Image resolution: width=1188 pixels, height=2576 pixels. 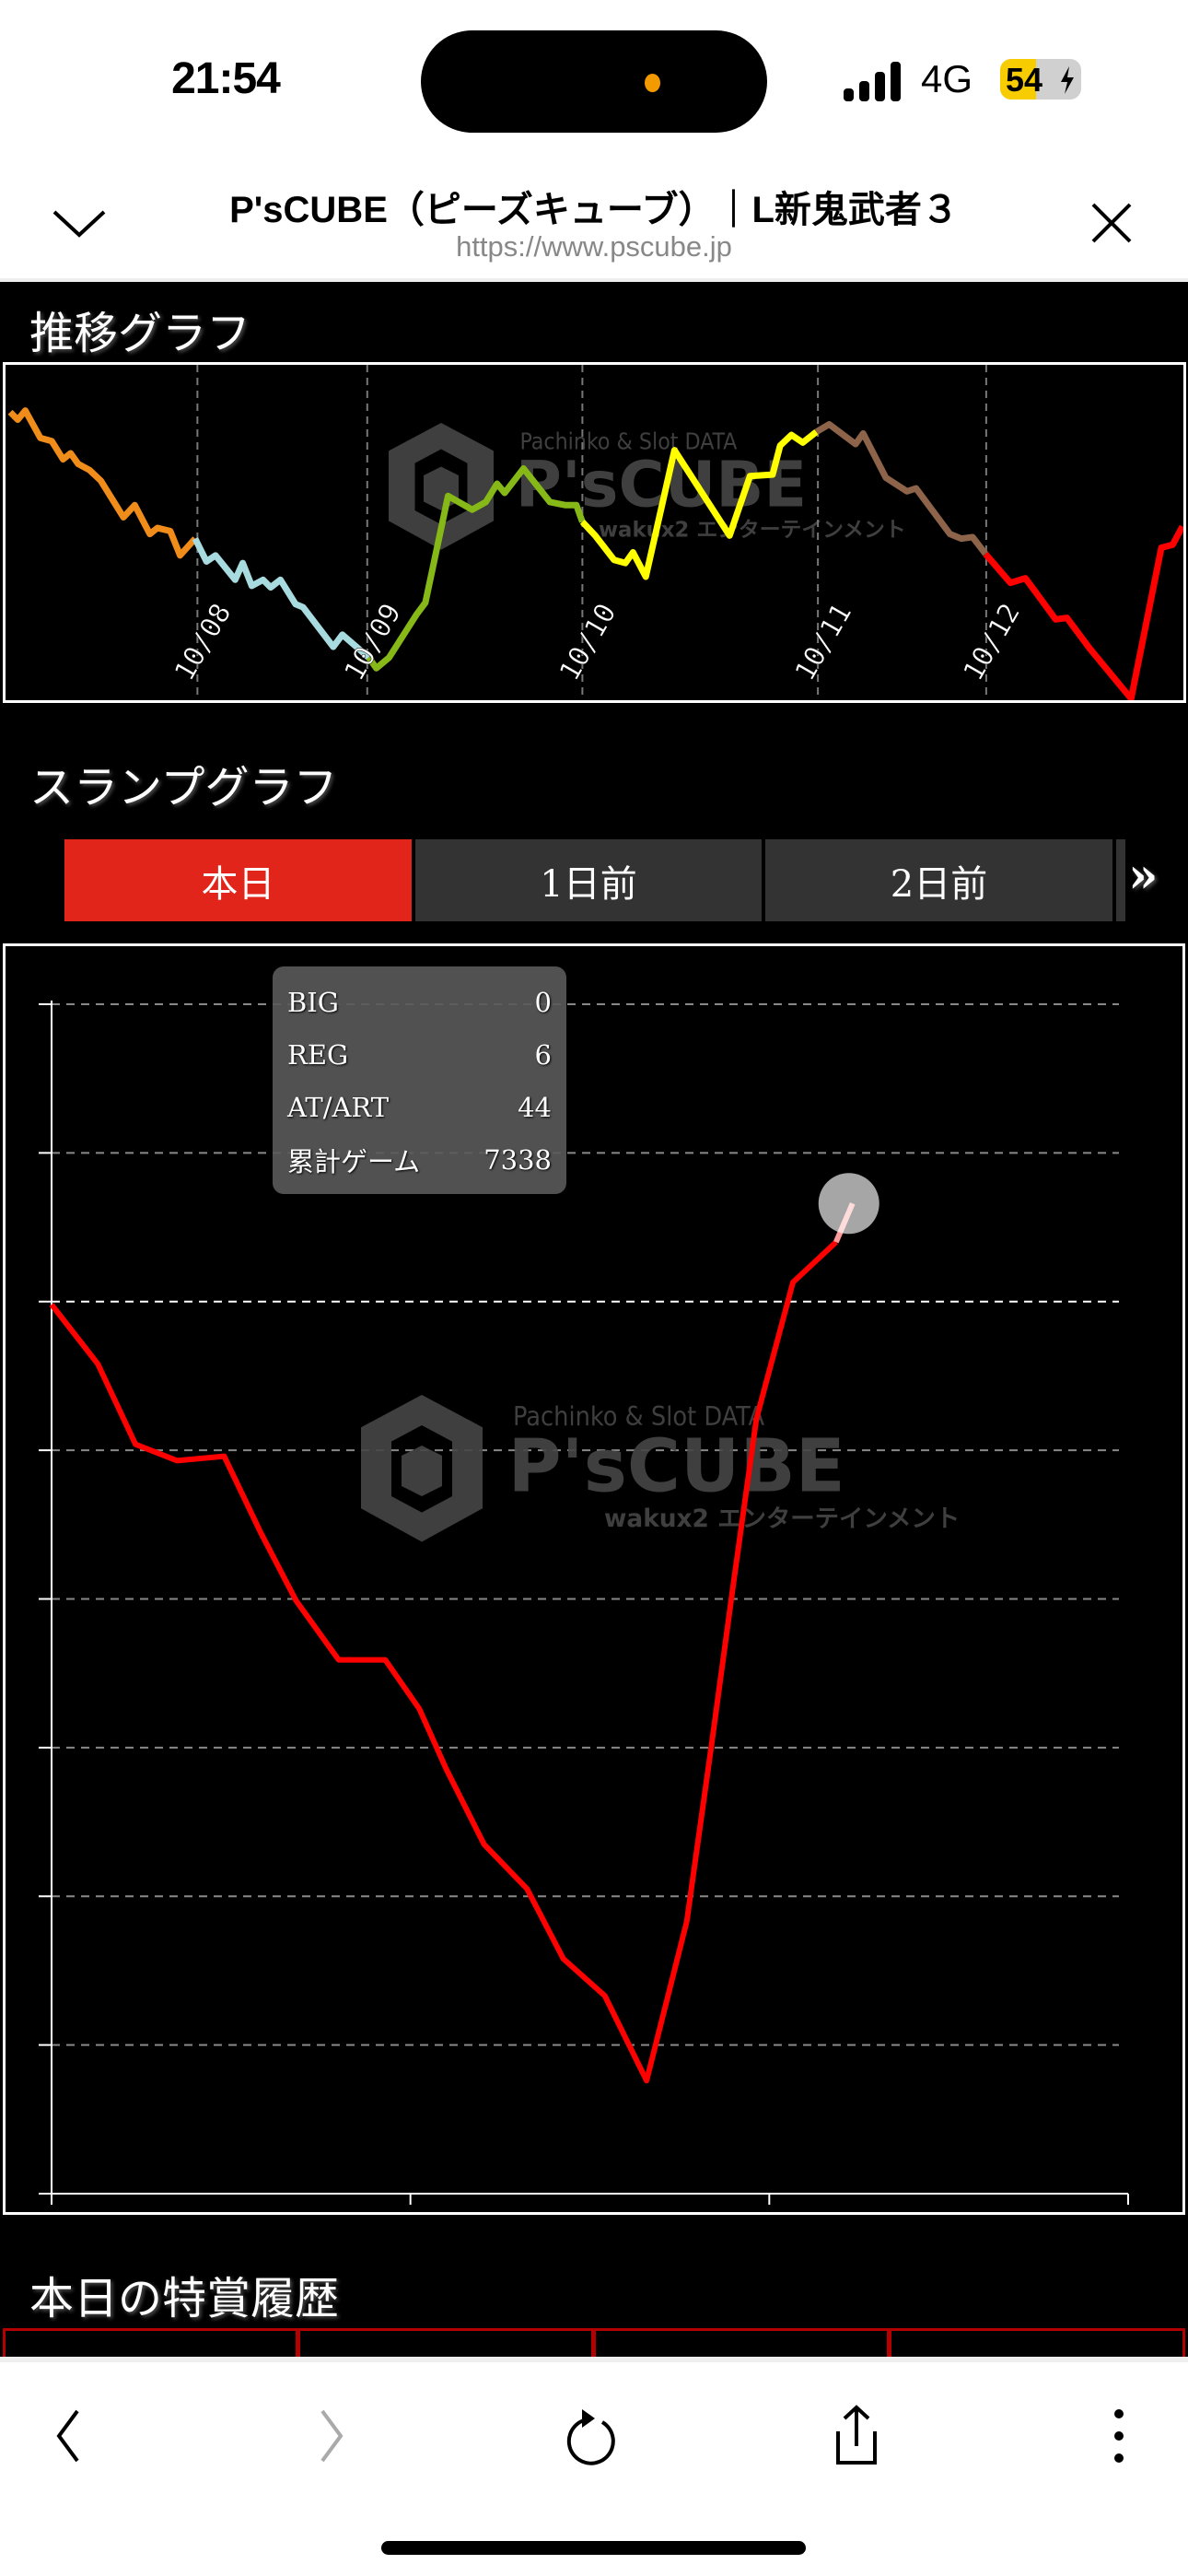 I want to click on signal-icon, so click(x=872, y=81).